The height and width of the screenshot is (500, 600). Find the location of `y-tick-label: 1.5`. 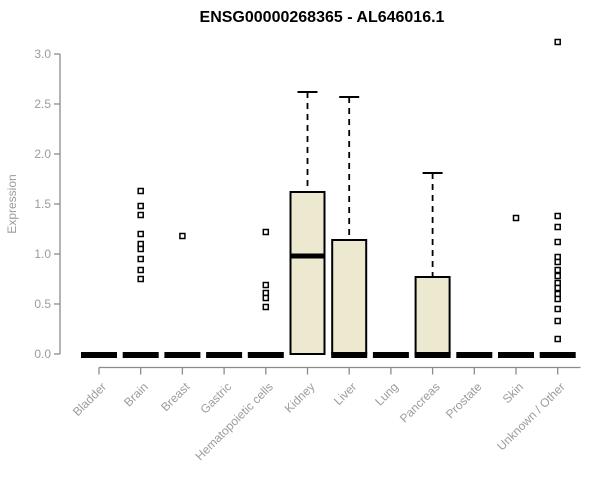

y-tick-label: 1.5 is located at coordinates (42, 204).